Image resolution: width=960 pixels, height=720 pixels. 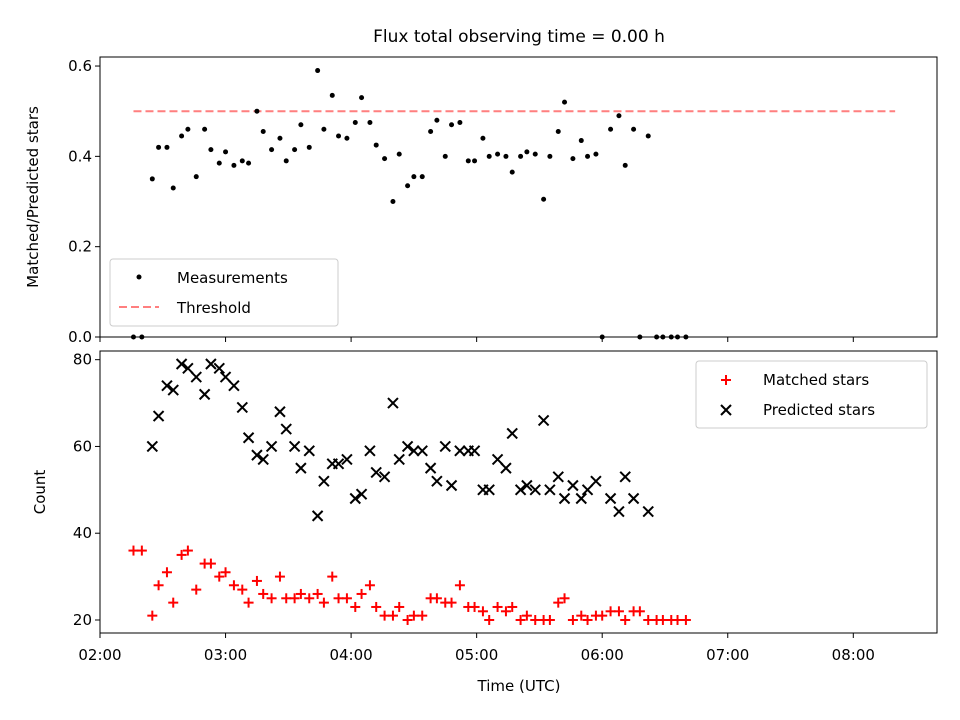 What do you see at coordinates (476, 655) in the screenshot?
I see `bottom-xtick-label: 05:00` at bounding box center [476, 655].